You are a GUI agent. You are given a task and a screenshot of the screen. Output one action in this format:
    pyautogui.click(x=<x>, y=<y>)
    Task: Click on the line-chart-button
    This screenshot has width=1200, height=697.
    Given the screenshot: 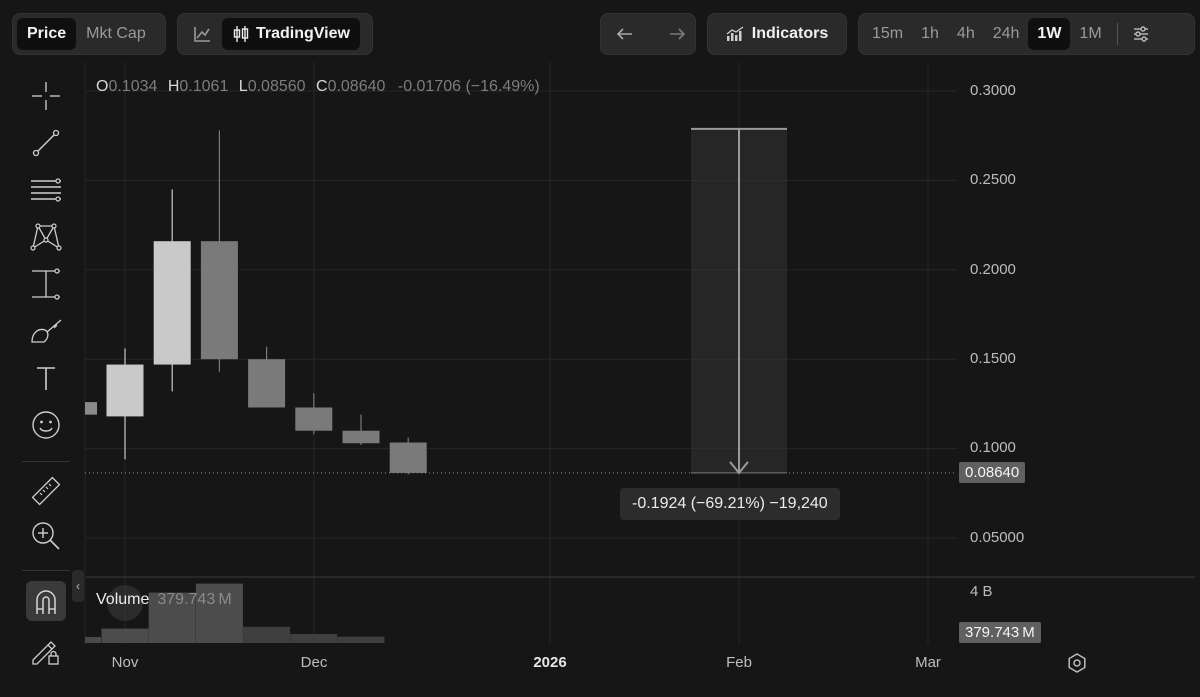 What is the action you would take?
    pyautogui.click(x=202, y=34)
    